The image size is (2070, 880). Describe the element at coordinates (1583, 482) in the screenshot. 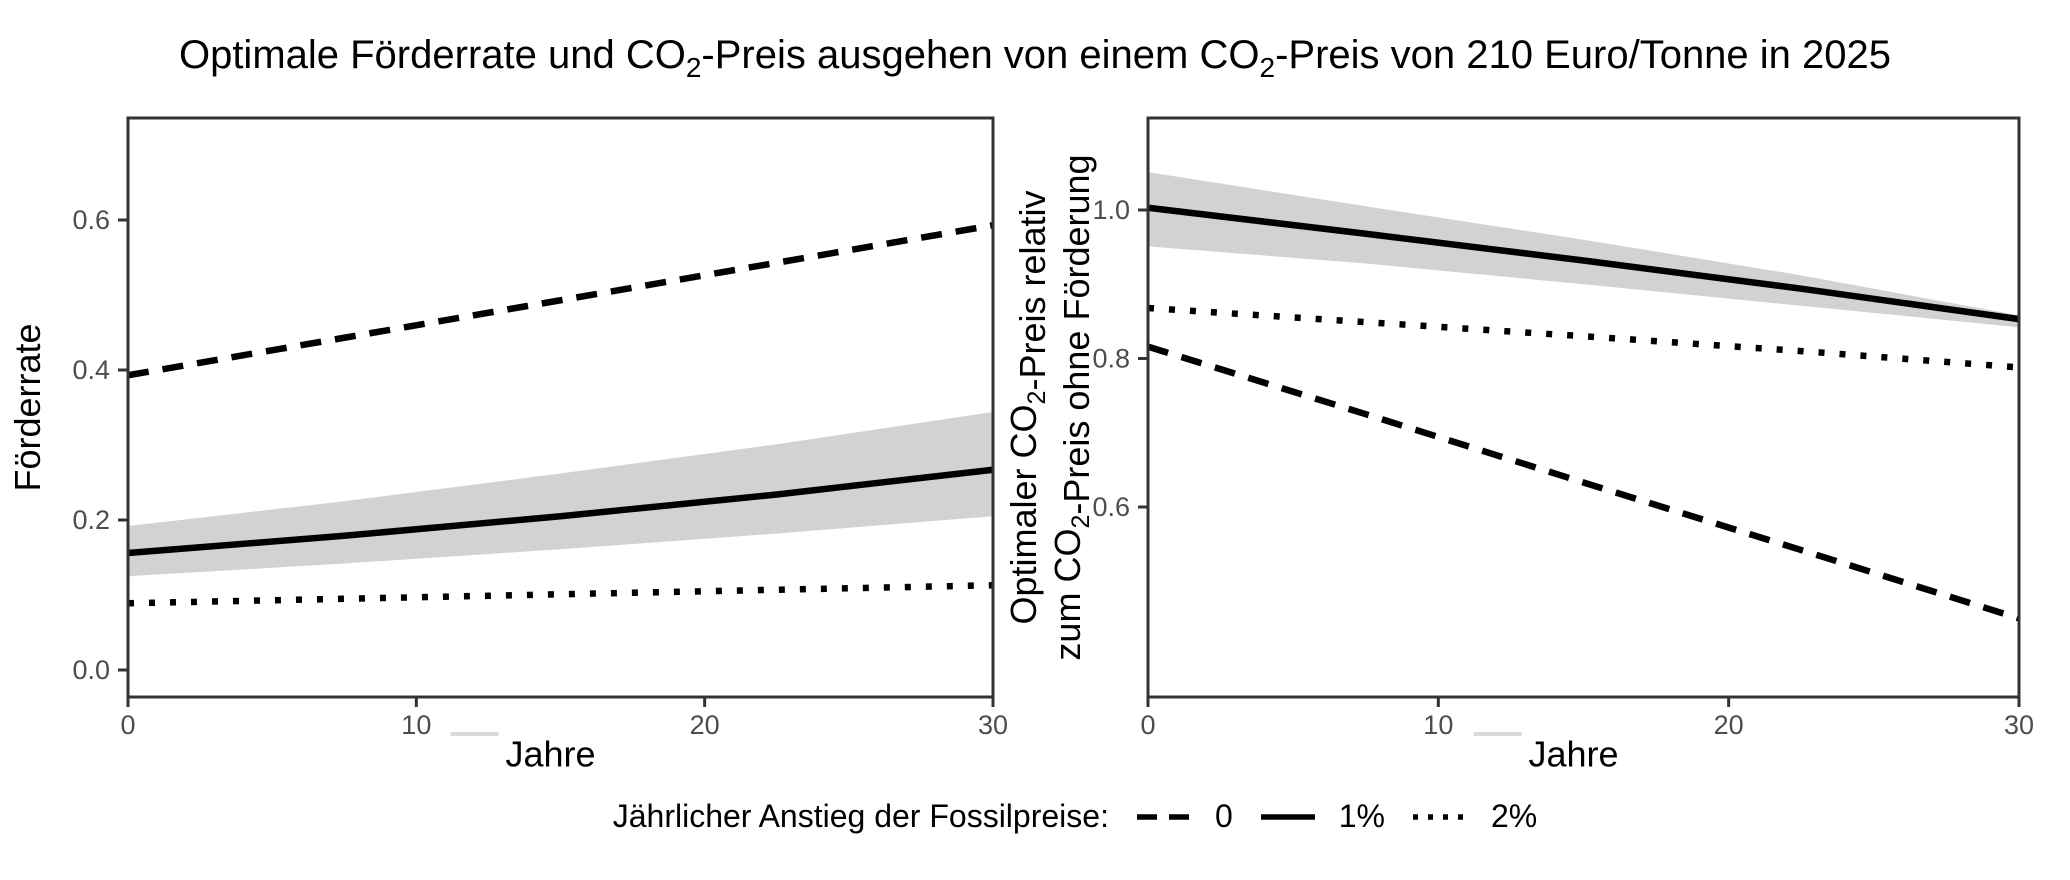

I see `line-dashed-right` at that location.